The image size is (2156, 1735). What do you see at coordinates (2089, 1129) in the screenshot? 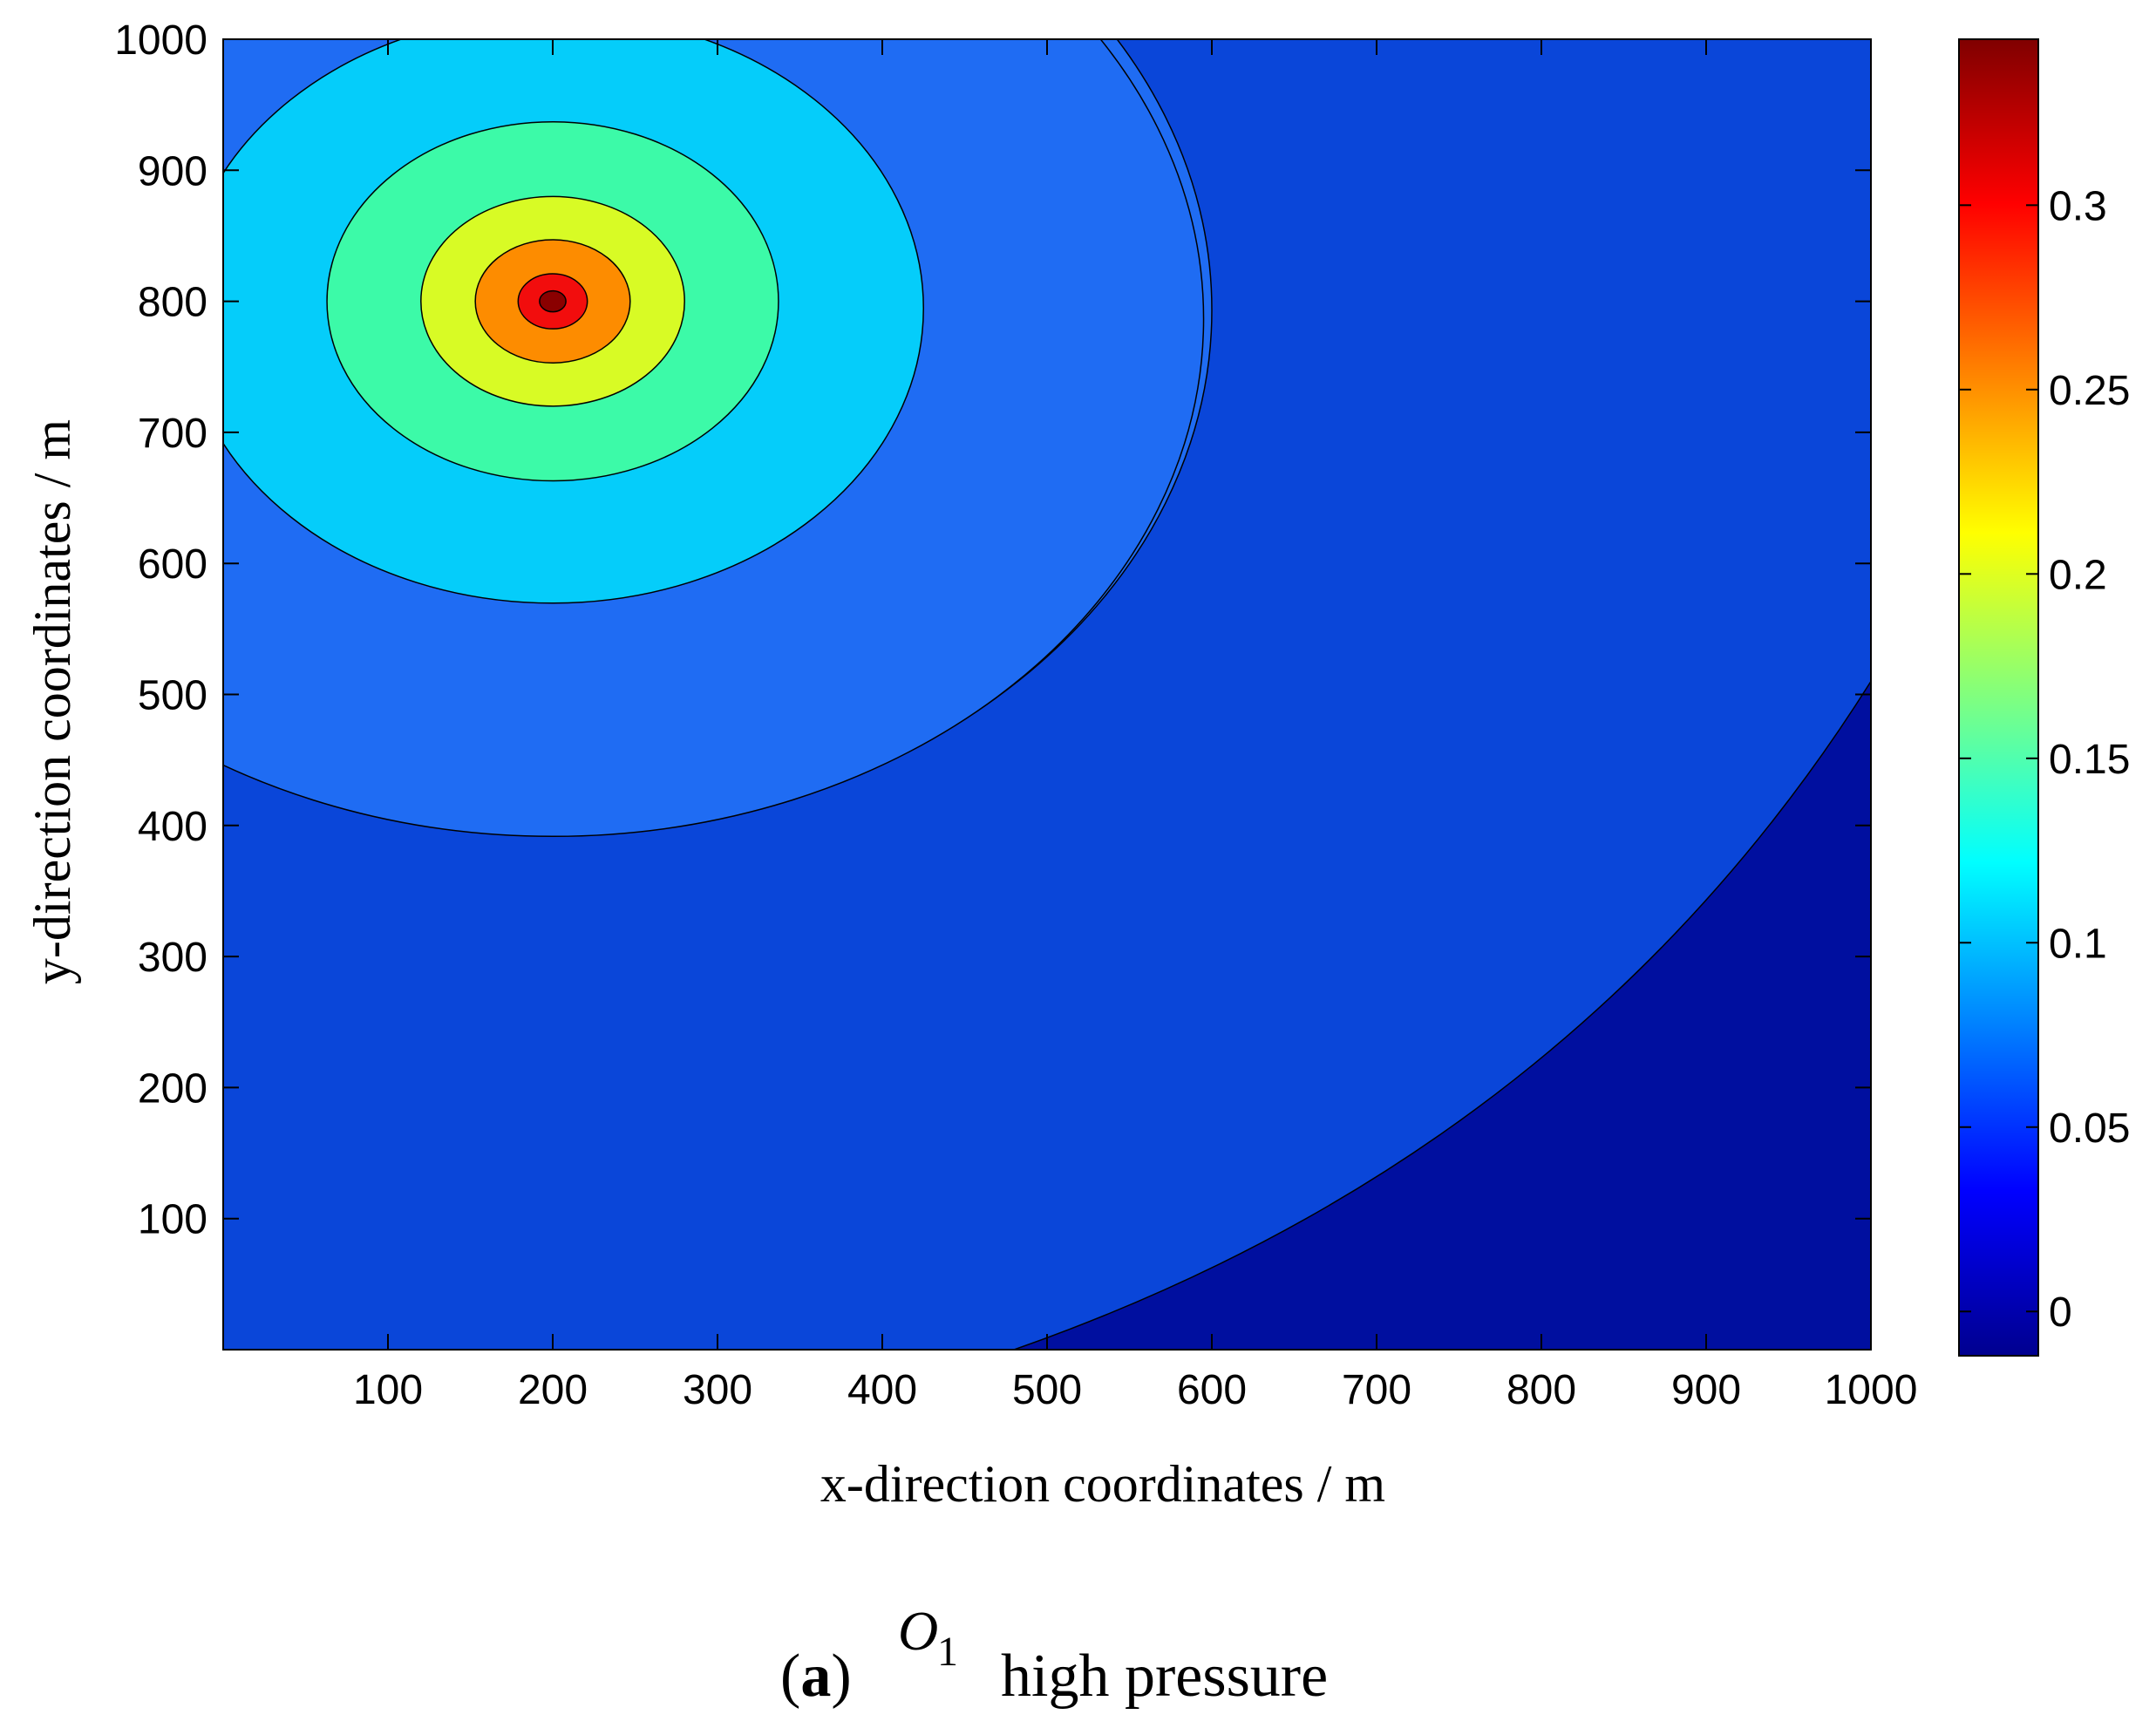
I see `colorbar-tick-label: 0.05` at bounding box center [2089, 1129].